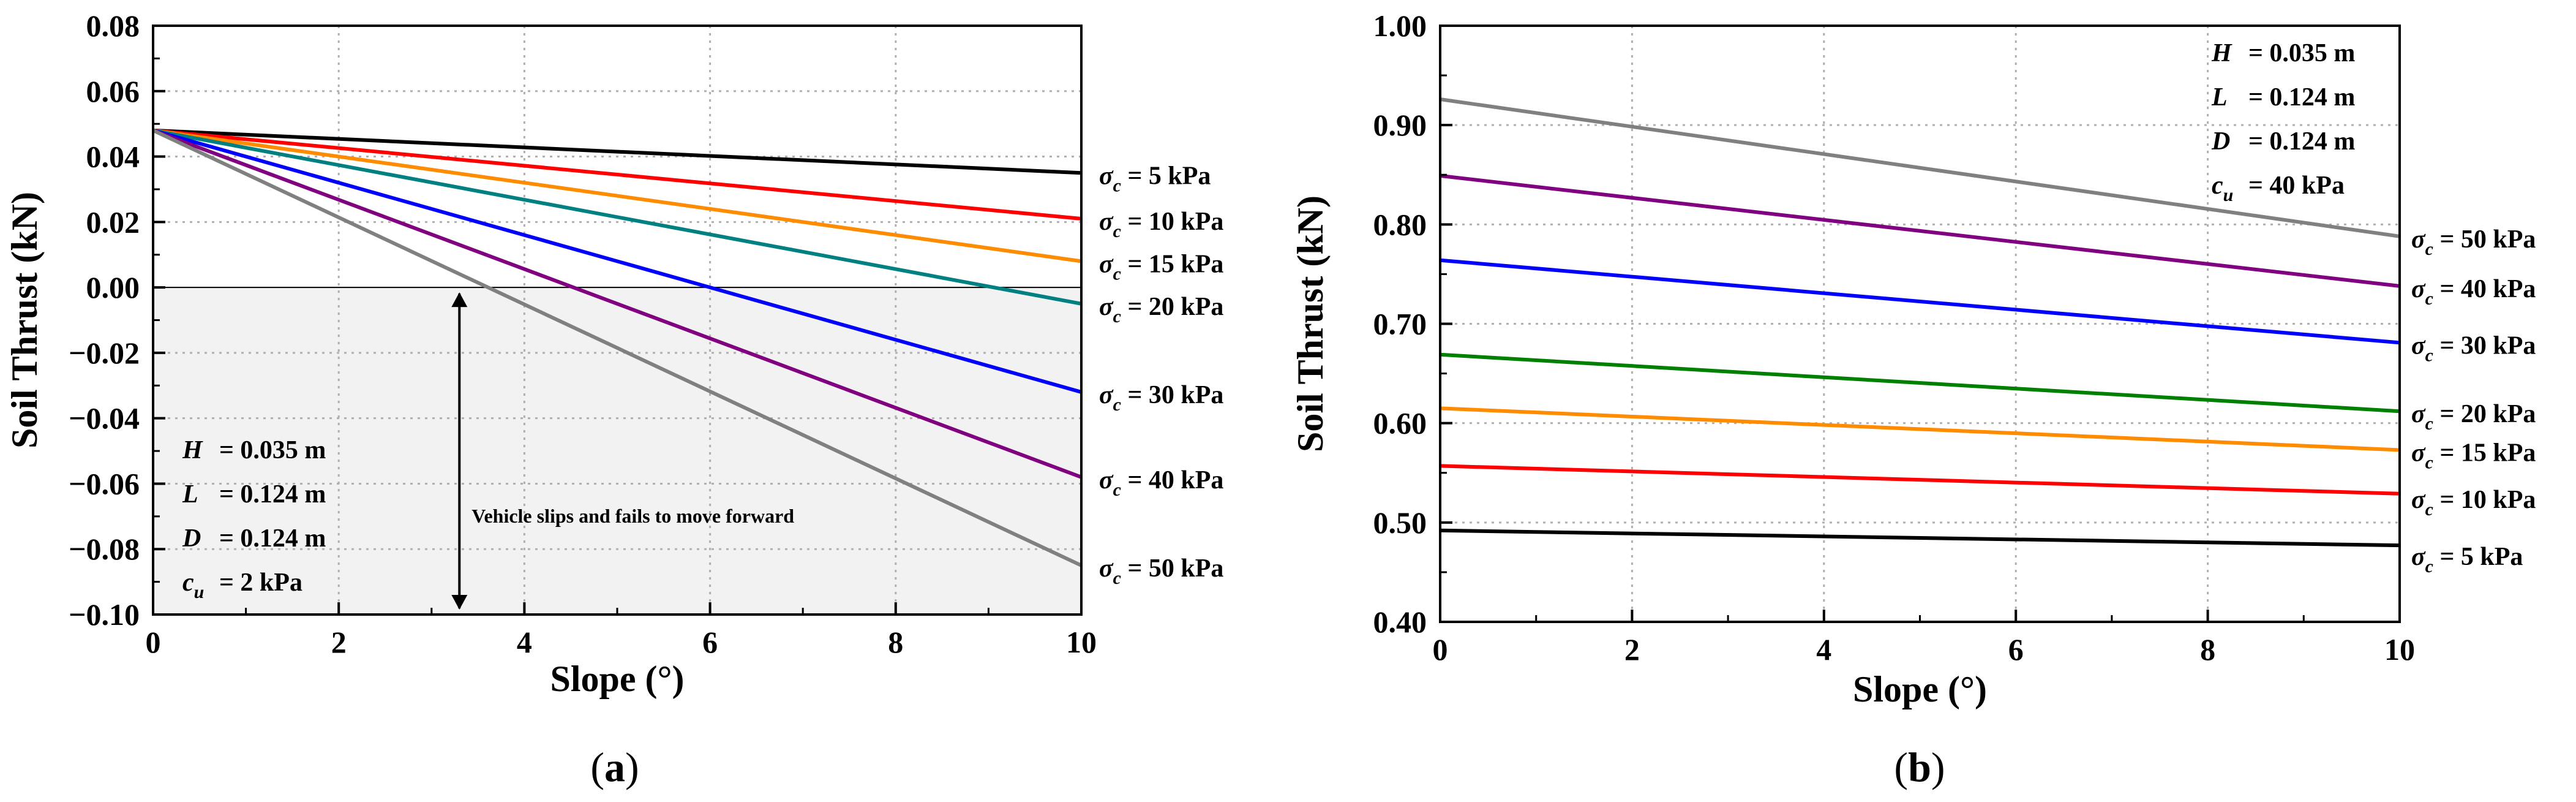 The width and height of the screenshot is (2576, 802). What do you see at coordinates (1920, 231) in the screenshot?
I see `series-line-40-kpa` at bounding box center [1920, 231].